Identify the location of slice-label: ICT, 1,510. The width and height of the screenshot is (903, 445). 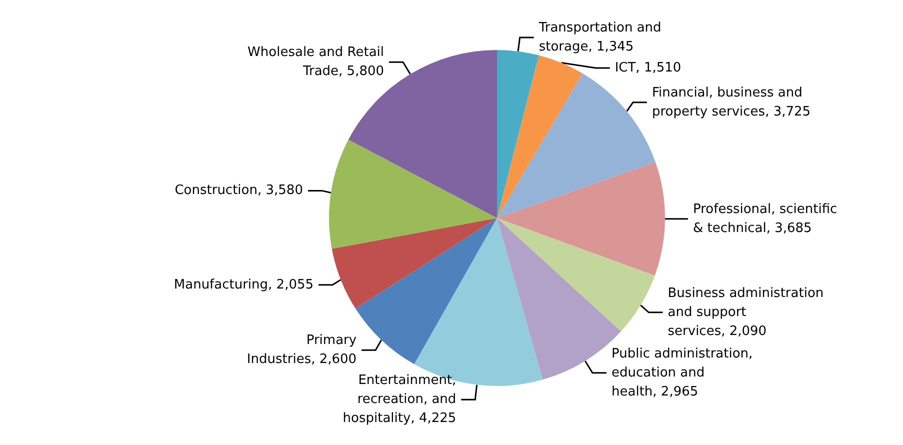
(648, 68).